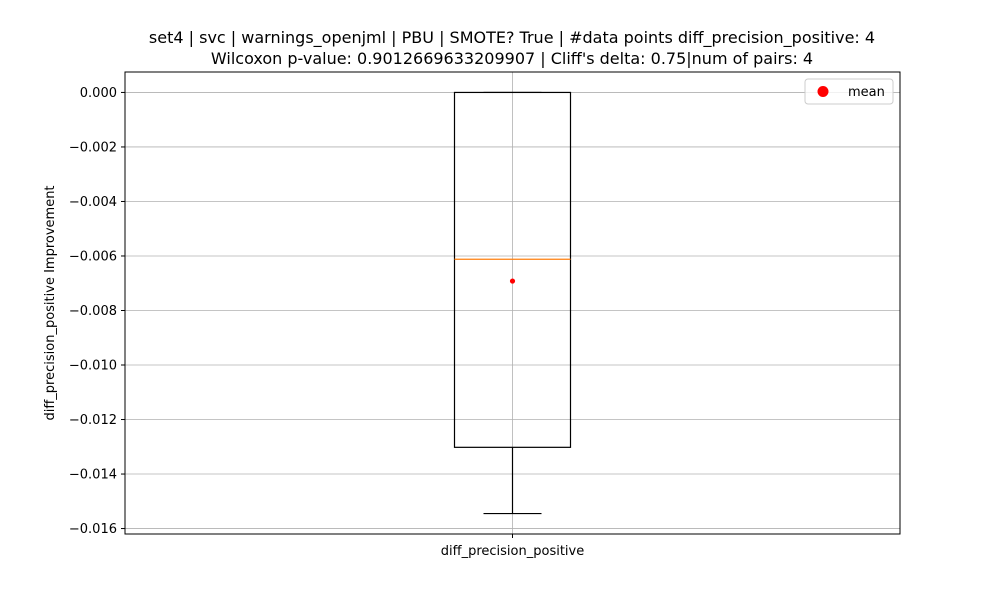  I want to click on interquartile-box, so click(512, 269).